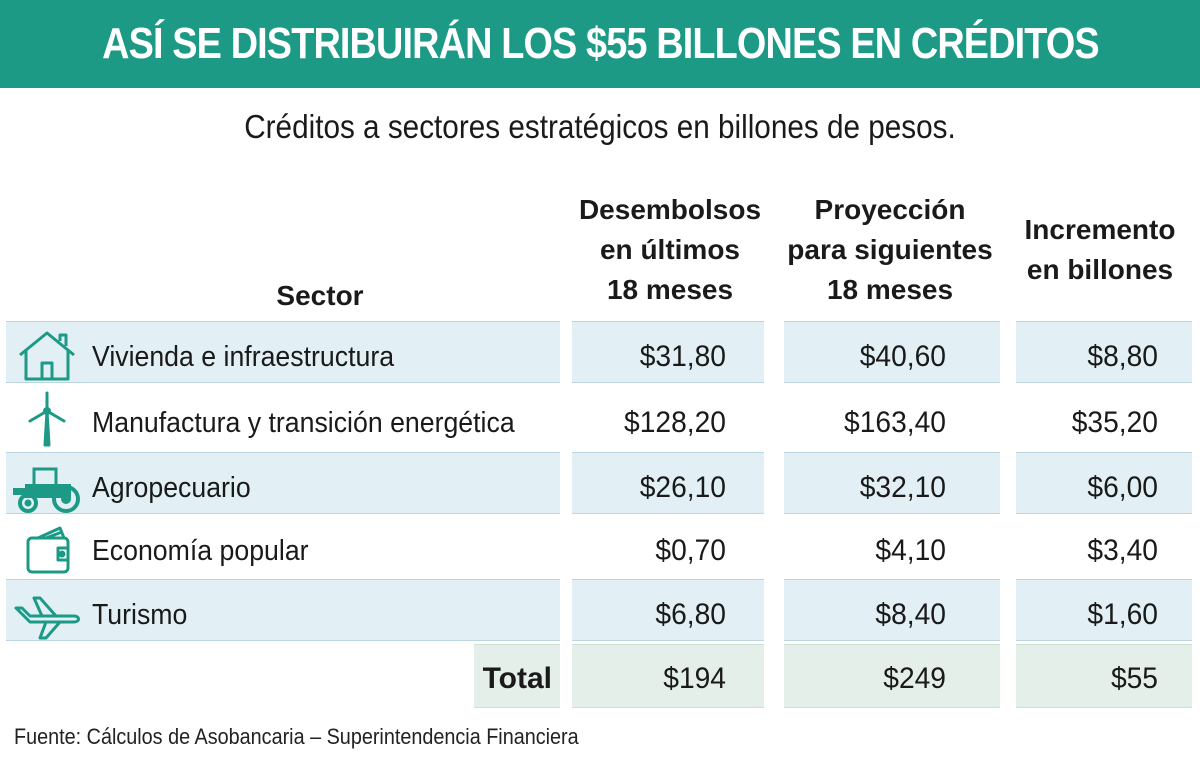 Image resolution: width=1200 pixels, height=763 pixels. Describe the element at coordinates (47, 355) in the screenshot. I see `house-icon` at that location.